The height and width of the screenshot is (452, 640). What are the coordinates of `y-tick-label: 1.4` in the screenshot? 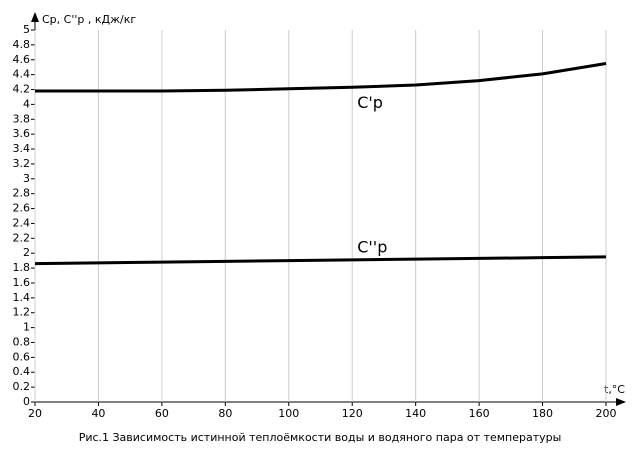 It's located at (22, 297).